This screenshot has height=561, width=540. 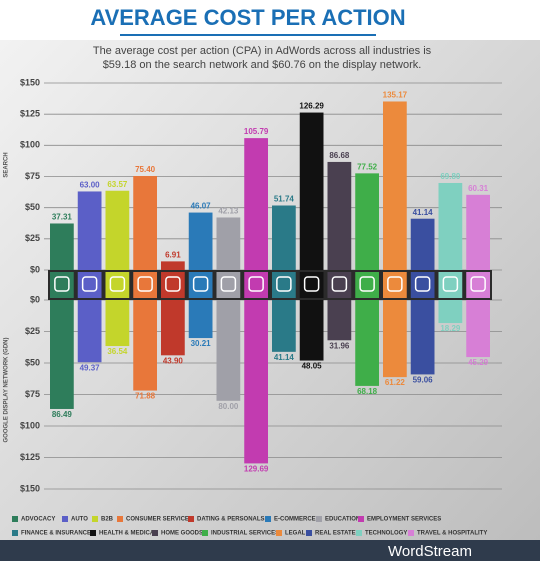 I want to click on title-band, so click(x=270, y=20).